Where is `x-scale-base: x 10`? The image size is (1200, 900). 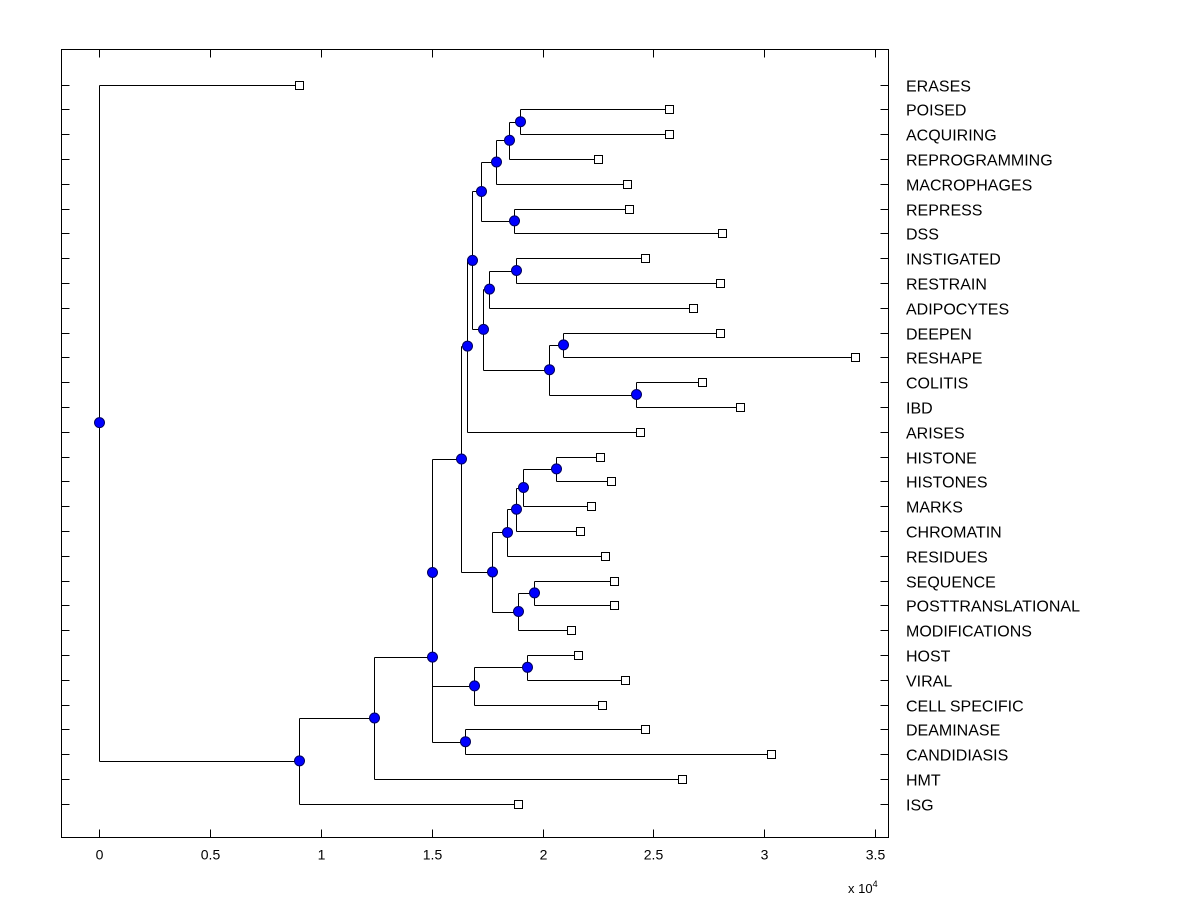
x-scale-base: x 10 is located at coordinates (860, 888).